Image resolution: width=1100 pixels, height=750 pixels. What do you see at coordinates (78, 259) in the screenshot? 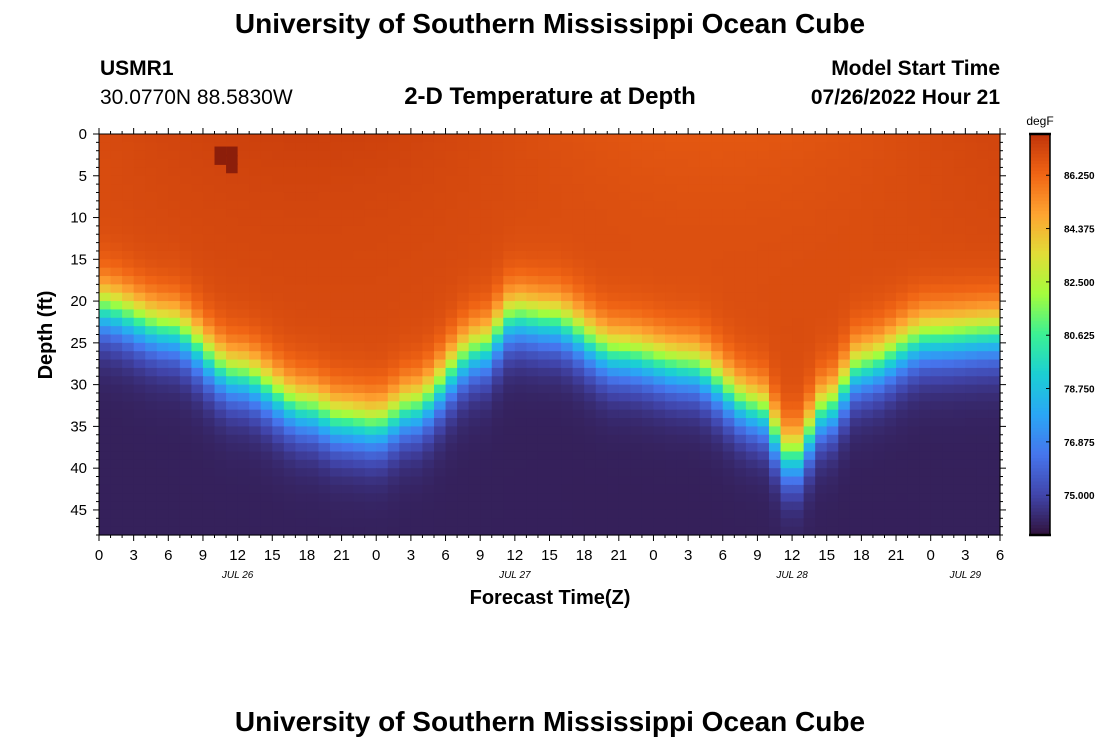
I see `y-tick-label: 15` at bounding box center [78, 259].